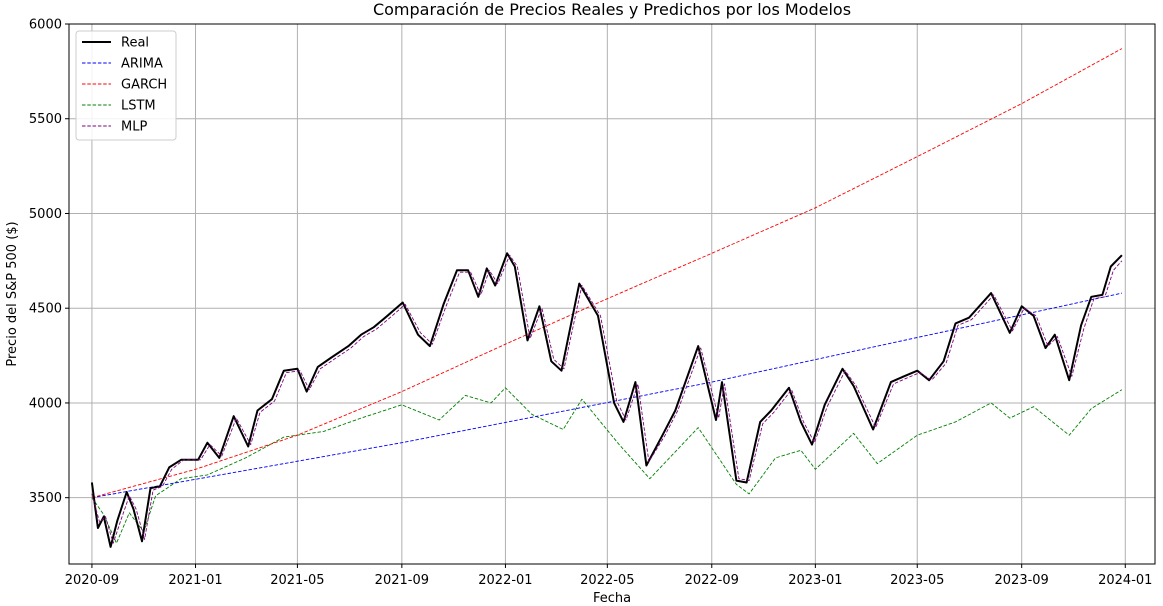 This screenshot has width=1163, height=606. What do you see at coordinates (815, 580) in the screenshot?
I see `x-tick-label: 2023-01` at bounding box center [815, 580].